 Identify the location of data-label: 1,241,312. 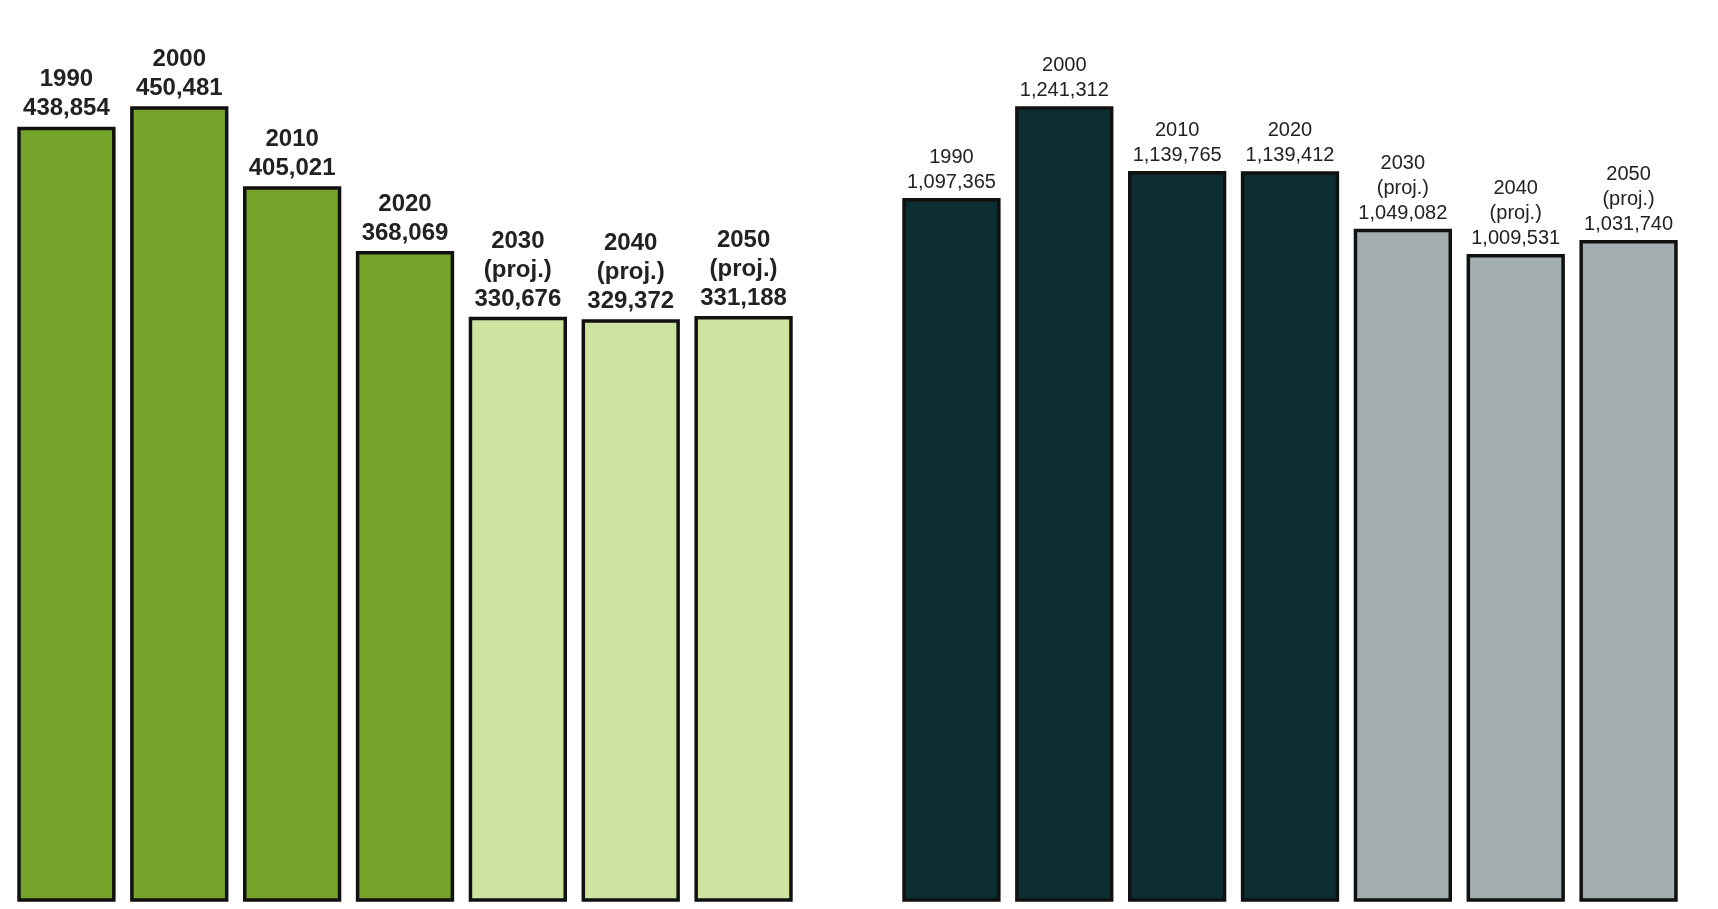
(1064, 88).